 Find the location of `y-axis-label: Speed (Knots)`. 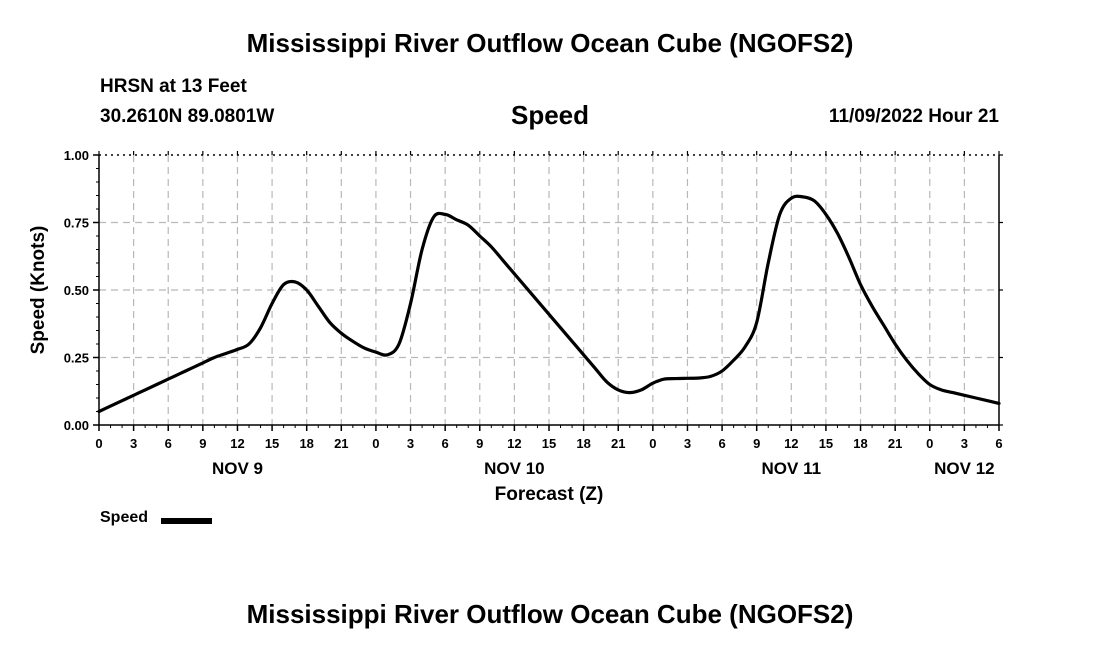

y-axis-label: Speed (Knots) is located at coordinates (38, 290).